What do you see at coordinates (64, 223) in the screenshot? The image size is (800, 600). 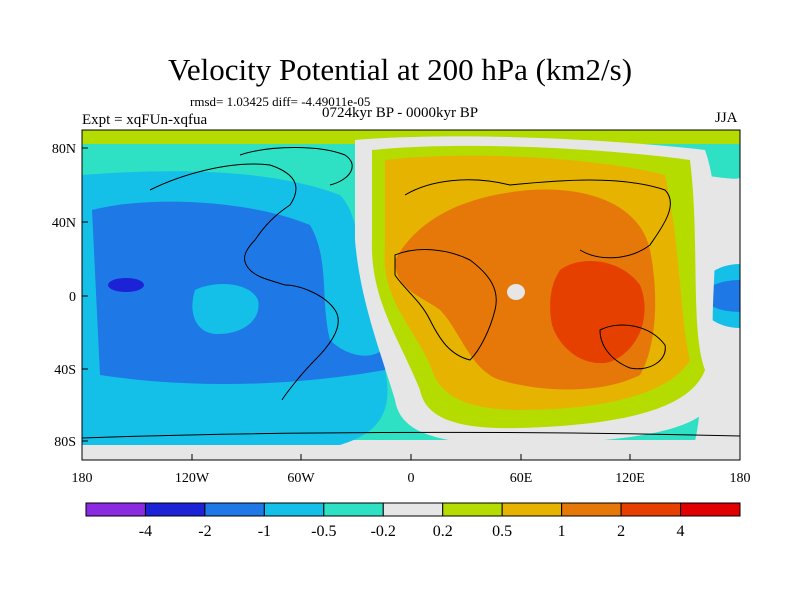 I see `lat-tick-40n: 40N` at bounding box center [64, 223].